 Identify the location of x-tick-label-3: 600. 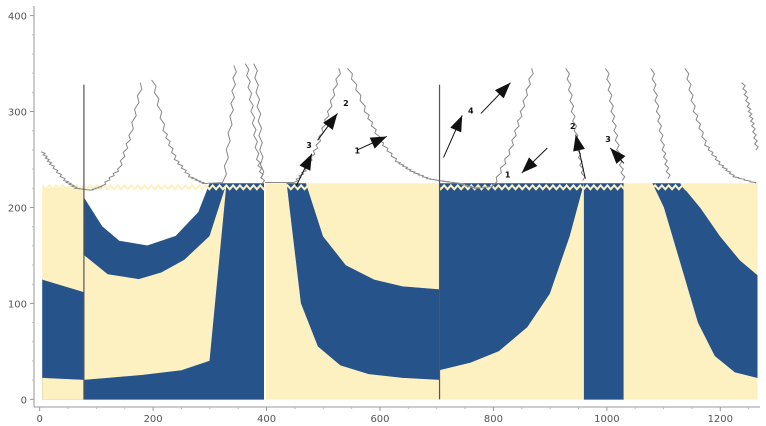
(379, 419).